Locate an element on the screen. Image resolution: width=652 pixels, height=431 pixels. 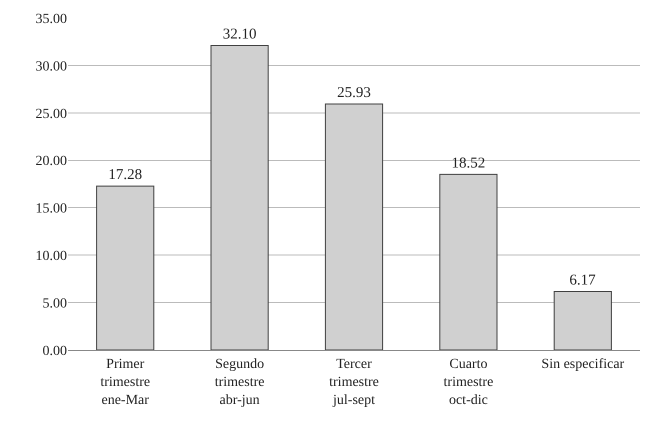
x-tick-label: Segundo trimestre abr-jun is located at coordinates (239, 382).